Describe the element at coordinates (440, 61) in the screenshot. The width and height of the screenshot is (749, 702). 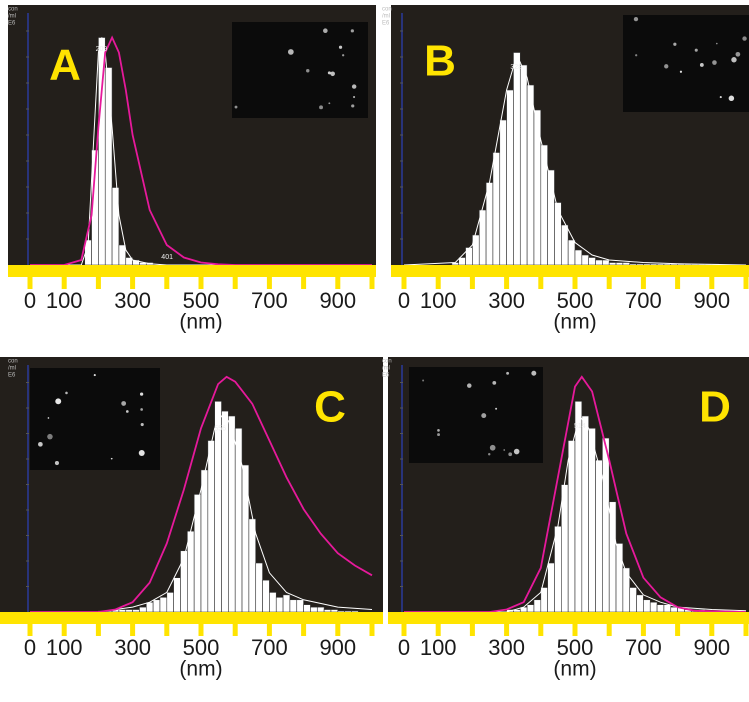
I see `panel-letter: B` at that location.